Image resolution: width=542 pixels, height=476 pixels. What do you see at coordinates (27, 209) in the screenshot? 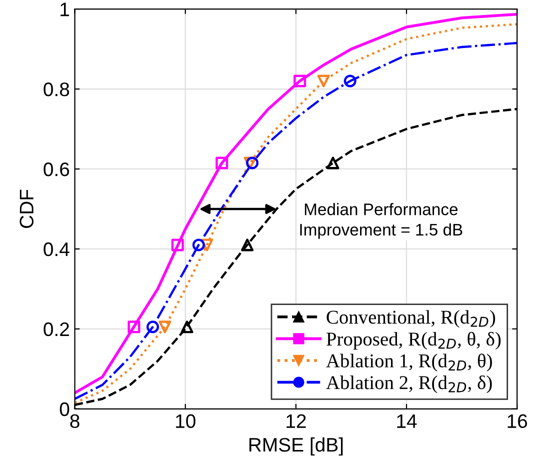
I see `y-axis-title: CDF` at bounding box center [27, 209].